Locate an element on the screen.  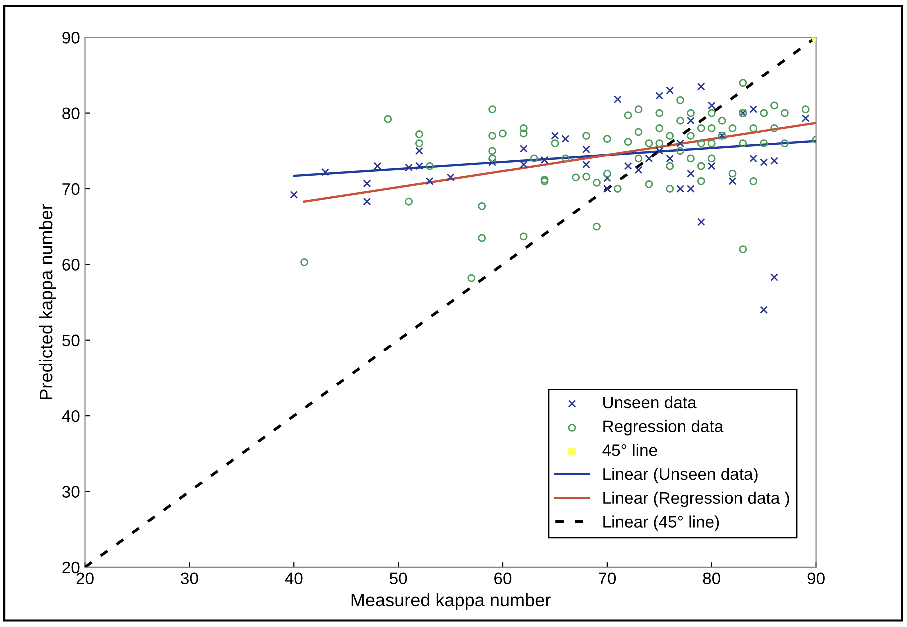
legend-label: Linear (45° line) is located at coordinates (662, 524).